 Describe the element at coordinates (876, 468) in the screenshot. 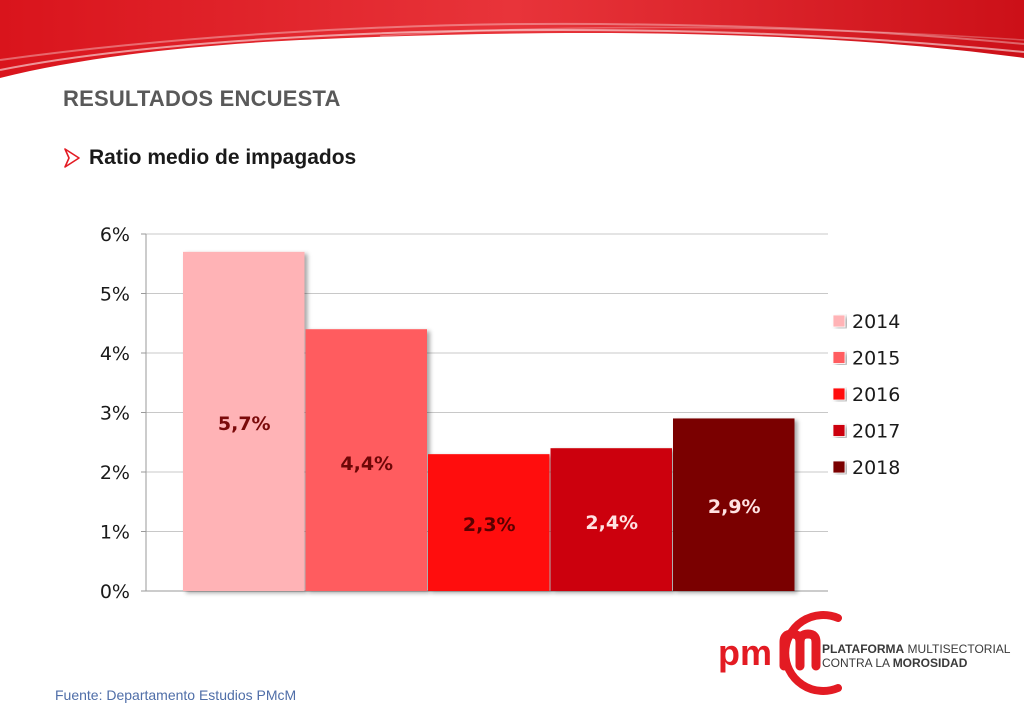

I see `legend-label-2018: 2018` at that location.